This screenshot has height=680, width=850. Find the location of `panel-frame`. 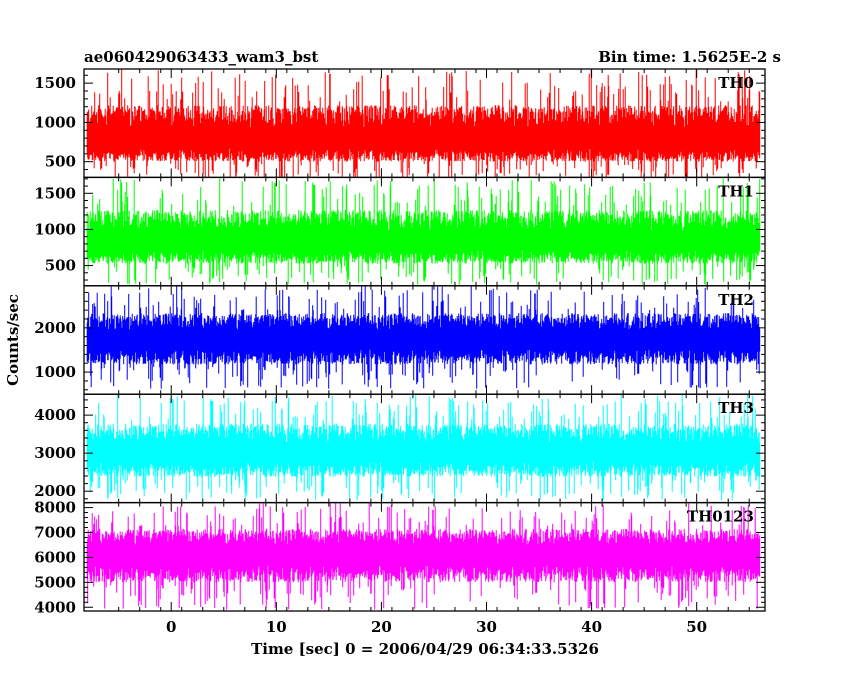

panel-frame is located at coordinates (424, 556).